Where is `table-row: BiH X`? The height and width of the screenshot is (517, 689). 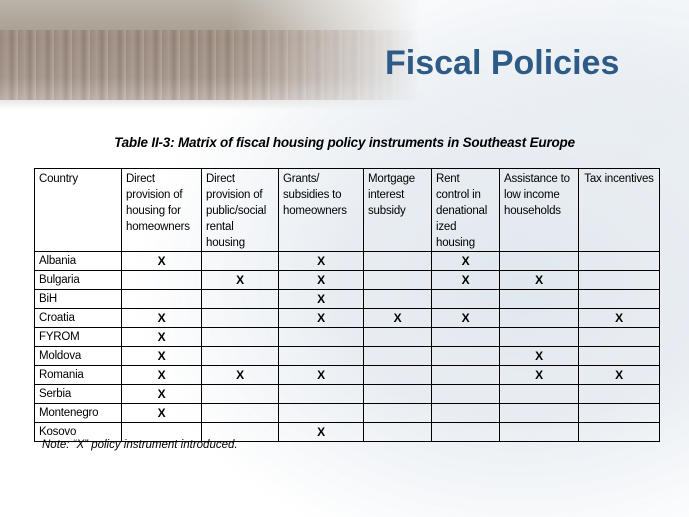
table-row: BiH X is located at coordinates (347, 299).